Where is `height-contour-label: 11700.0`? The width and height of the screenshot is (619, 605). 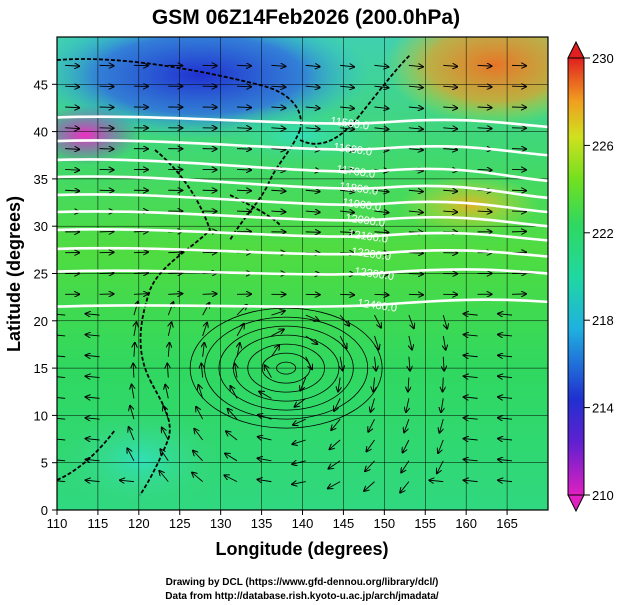
height-contour-label: 11700.0 is located at coordinates (356, 171).